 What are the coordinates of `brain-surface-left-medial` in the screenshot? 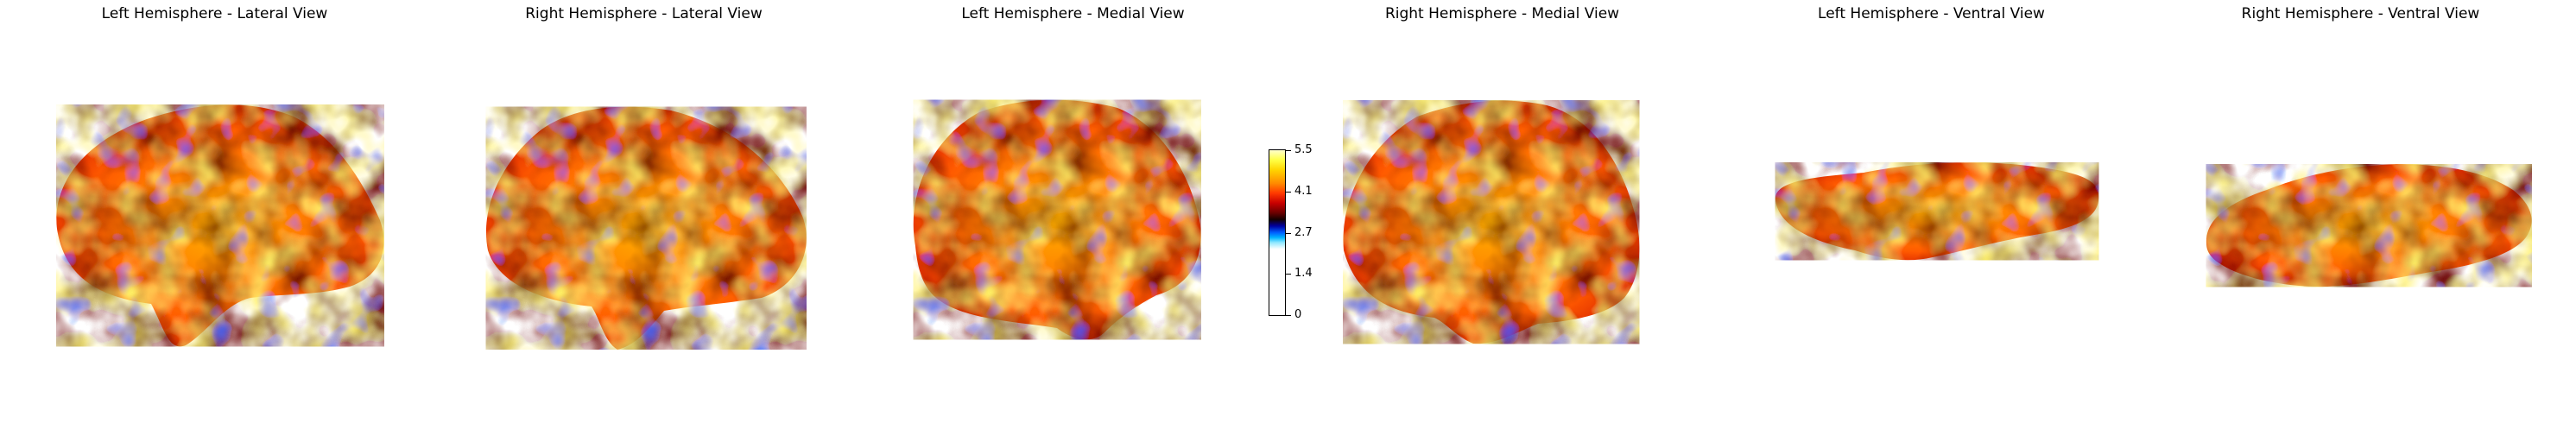 It's located at (1057, 220).